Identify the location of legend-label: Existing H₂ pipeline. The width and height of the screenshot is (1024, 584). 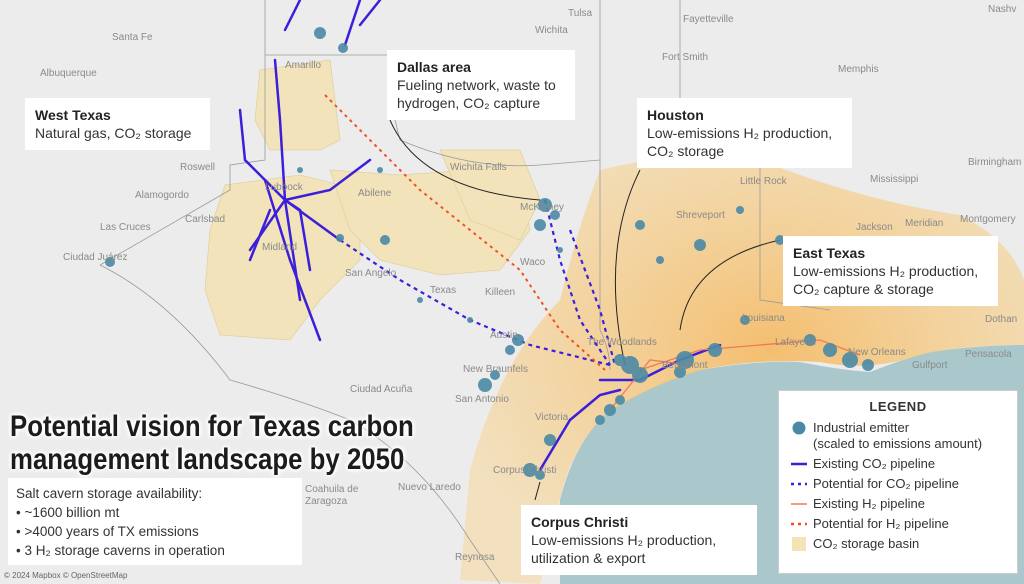
(869, 503).